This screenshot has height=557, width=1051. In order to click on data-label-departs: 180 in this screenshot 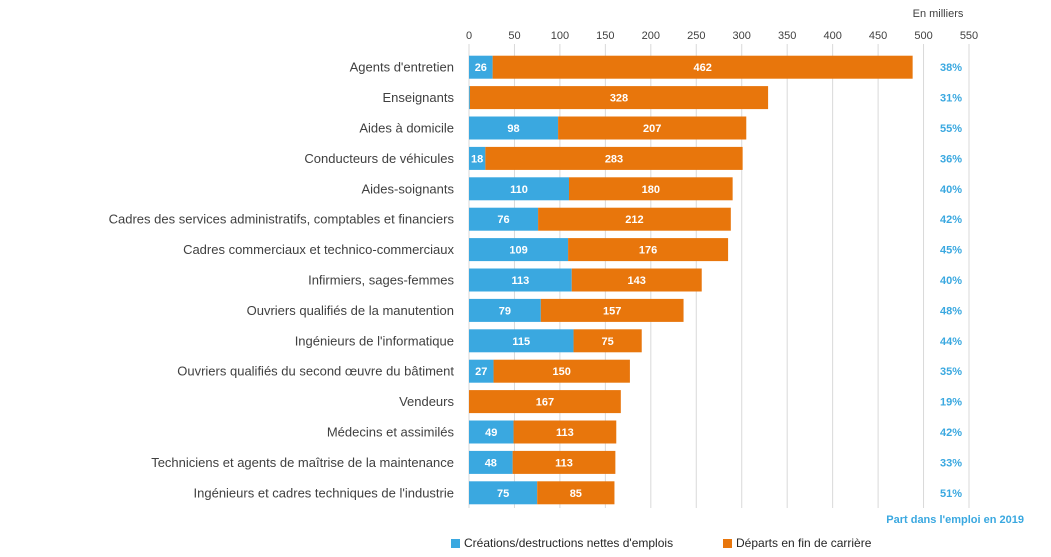, I will do `click(651, 190)`.